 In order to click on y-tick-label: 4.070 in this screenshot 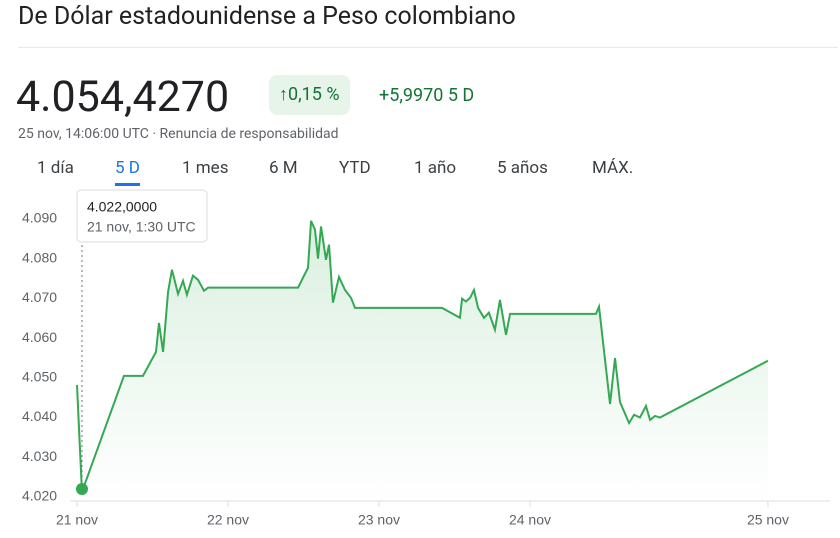, I will do `click(39, 297)`.